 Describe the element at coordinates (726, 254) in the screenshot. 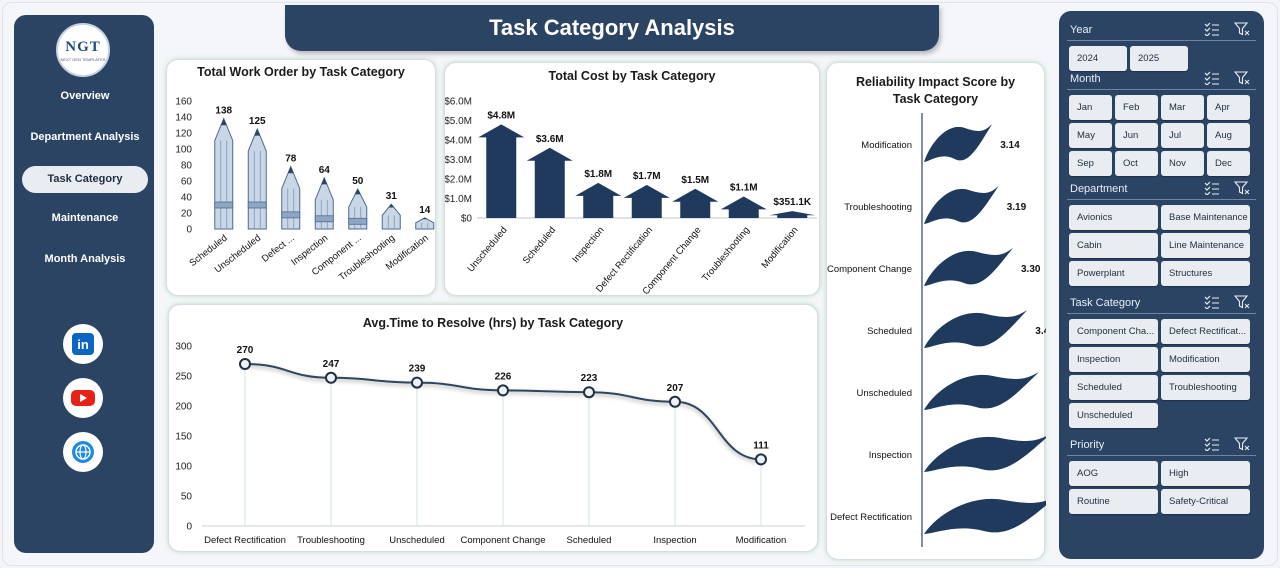

I see `x-tick-label: Troubleshooting` at that location.